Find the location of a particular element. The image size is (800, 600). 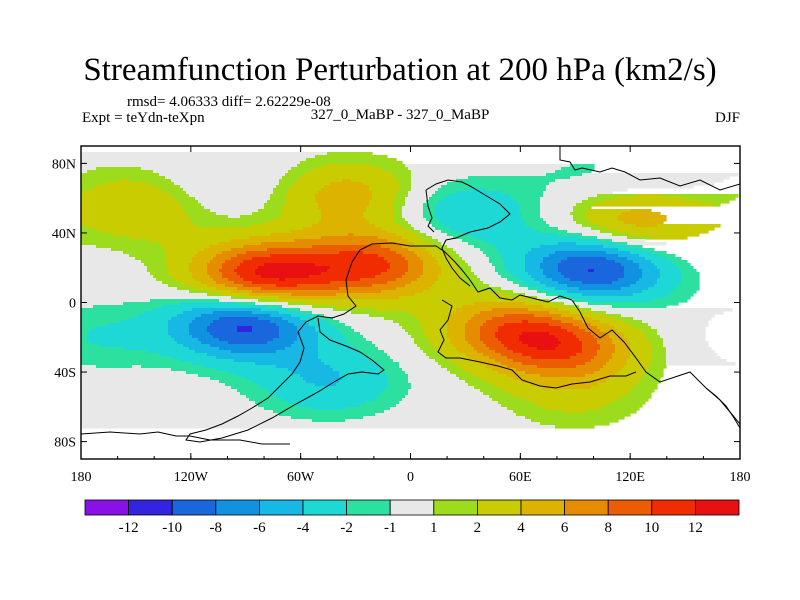

colorbar-swatch is located at coordinates (281, 507).